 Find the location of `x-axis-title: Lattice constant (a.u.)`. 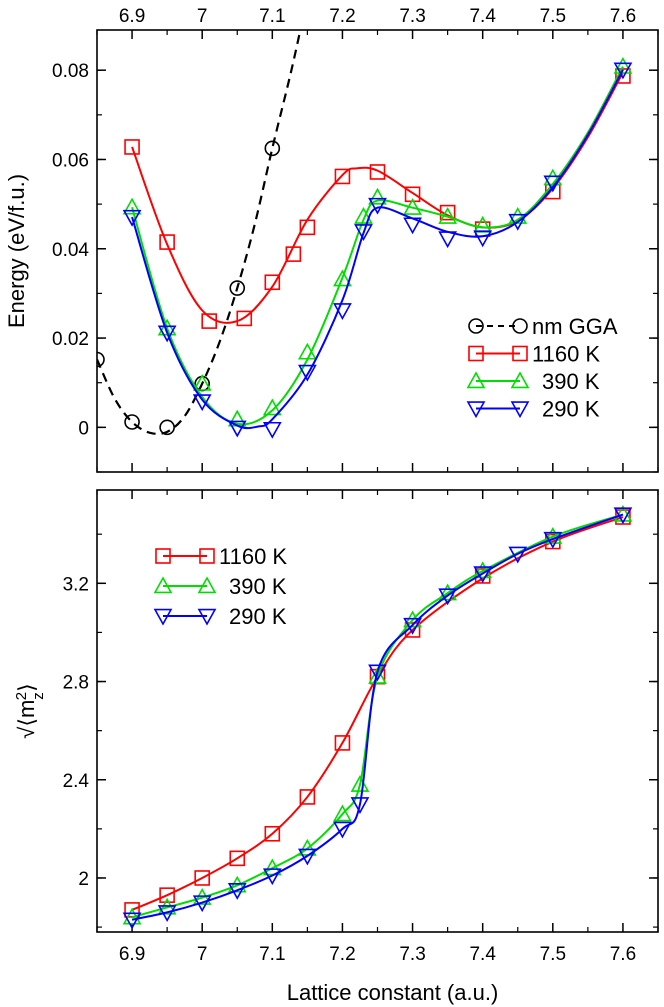

x-axis-title: Lattice constant (a.u.) is located at coordinates (393, 992).